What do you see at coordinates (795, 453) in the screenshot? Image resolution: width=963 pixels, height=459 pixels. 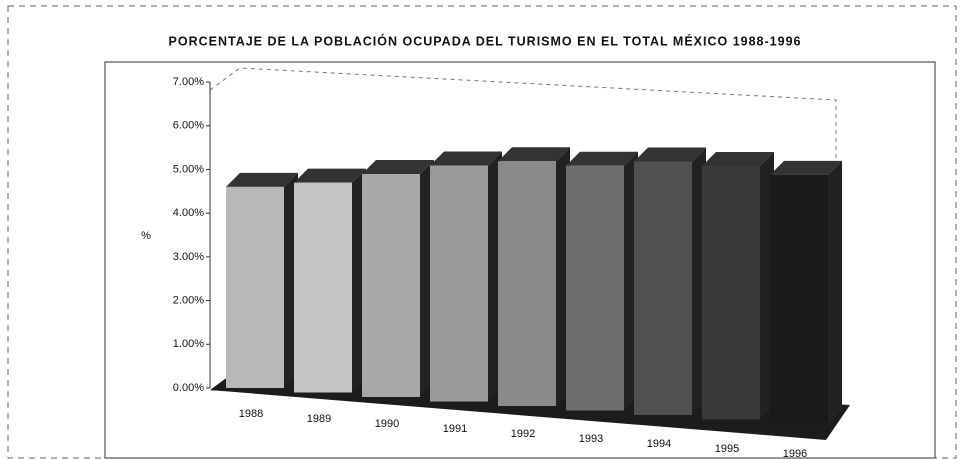 I see `x-tick-label: 1996` at bounding box center [795, 453].